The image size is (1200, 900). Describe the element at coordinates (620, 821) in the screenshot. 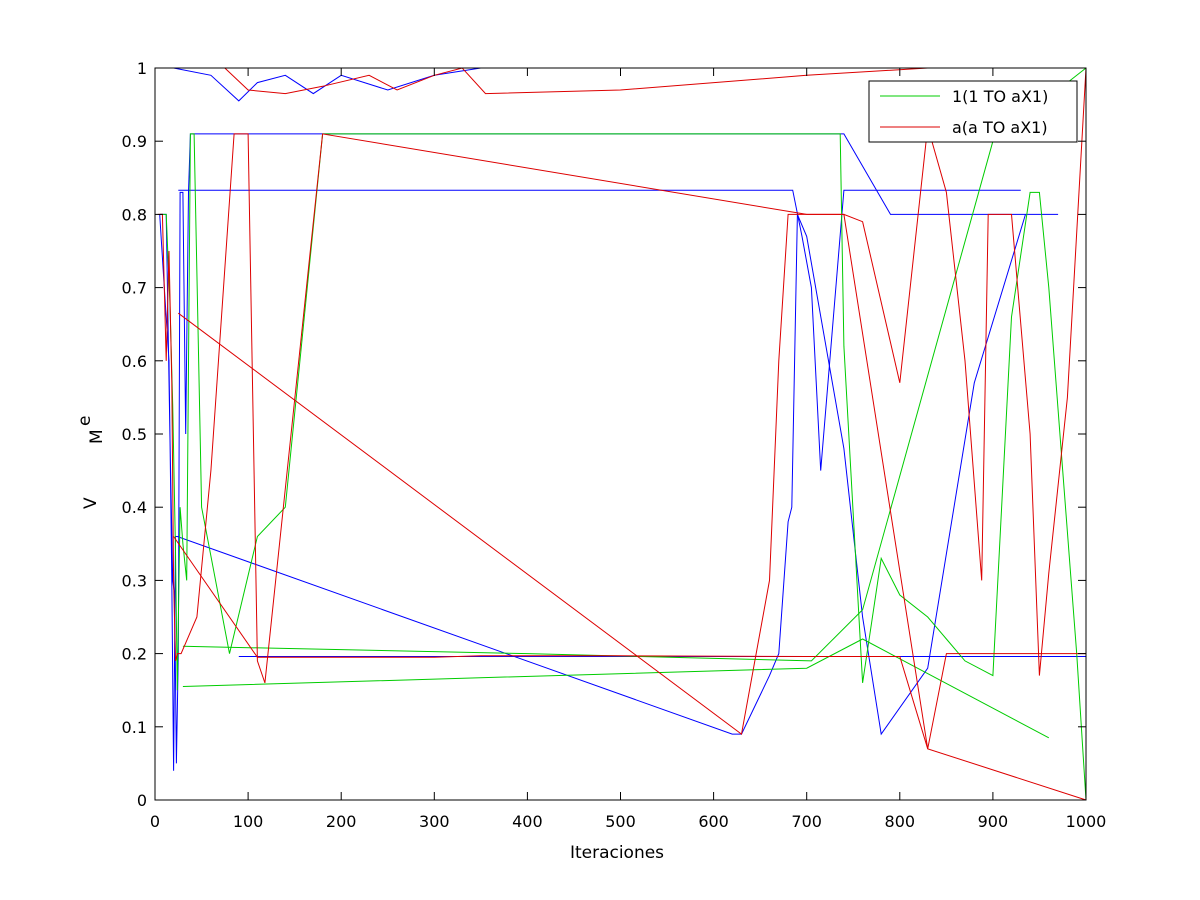

I see `x-tick-label: 500` at that location.